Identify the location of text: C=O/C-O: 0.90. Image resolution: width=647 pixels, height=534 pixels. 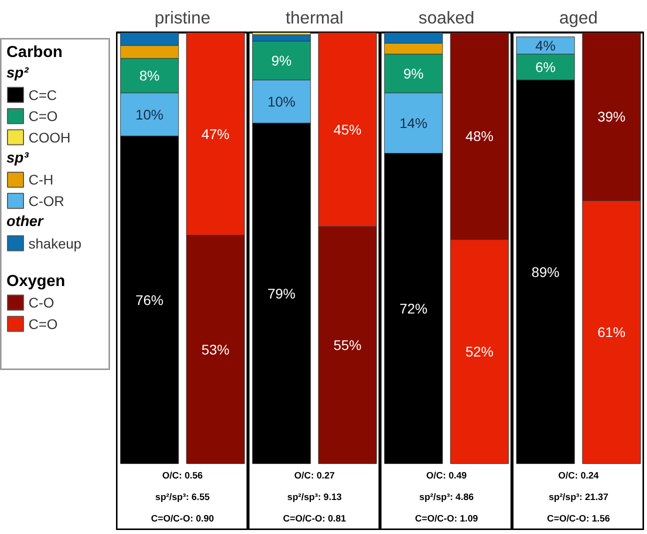
(182, 518).